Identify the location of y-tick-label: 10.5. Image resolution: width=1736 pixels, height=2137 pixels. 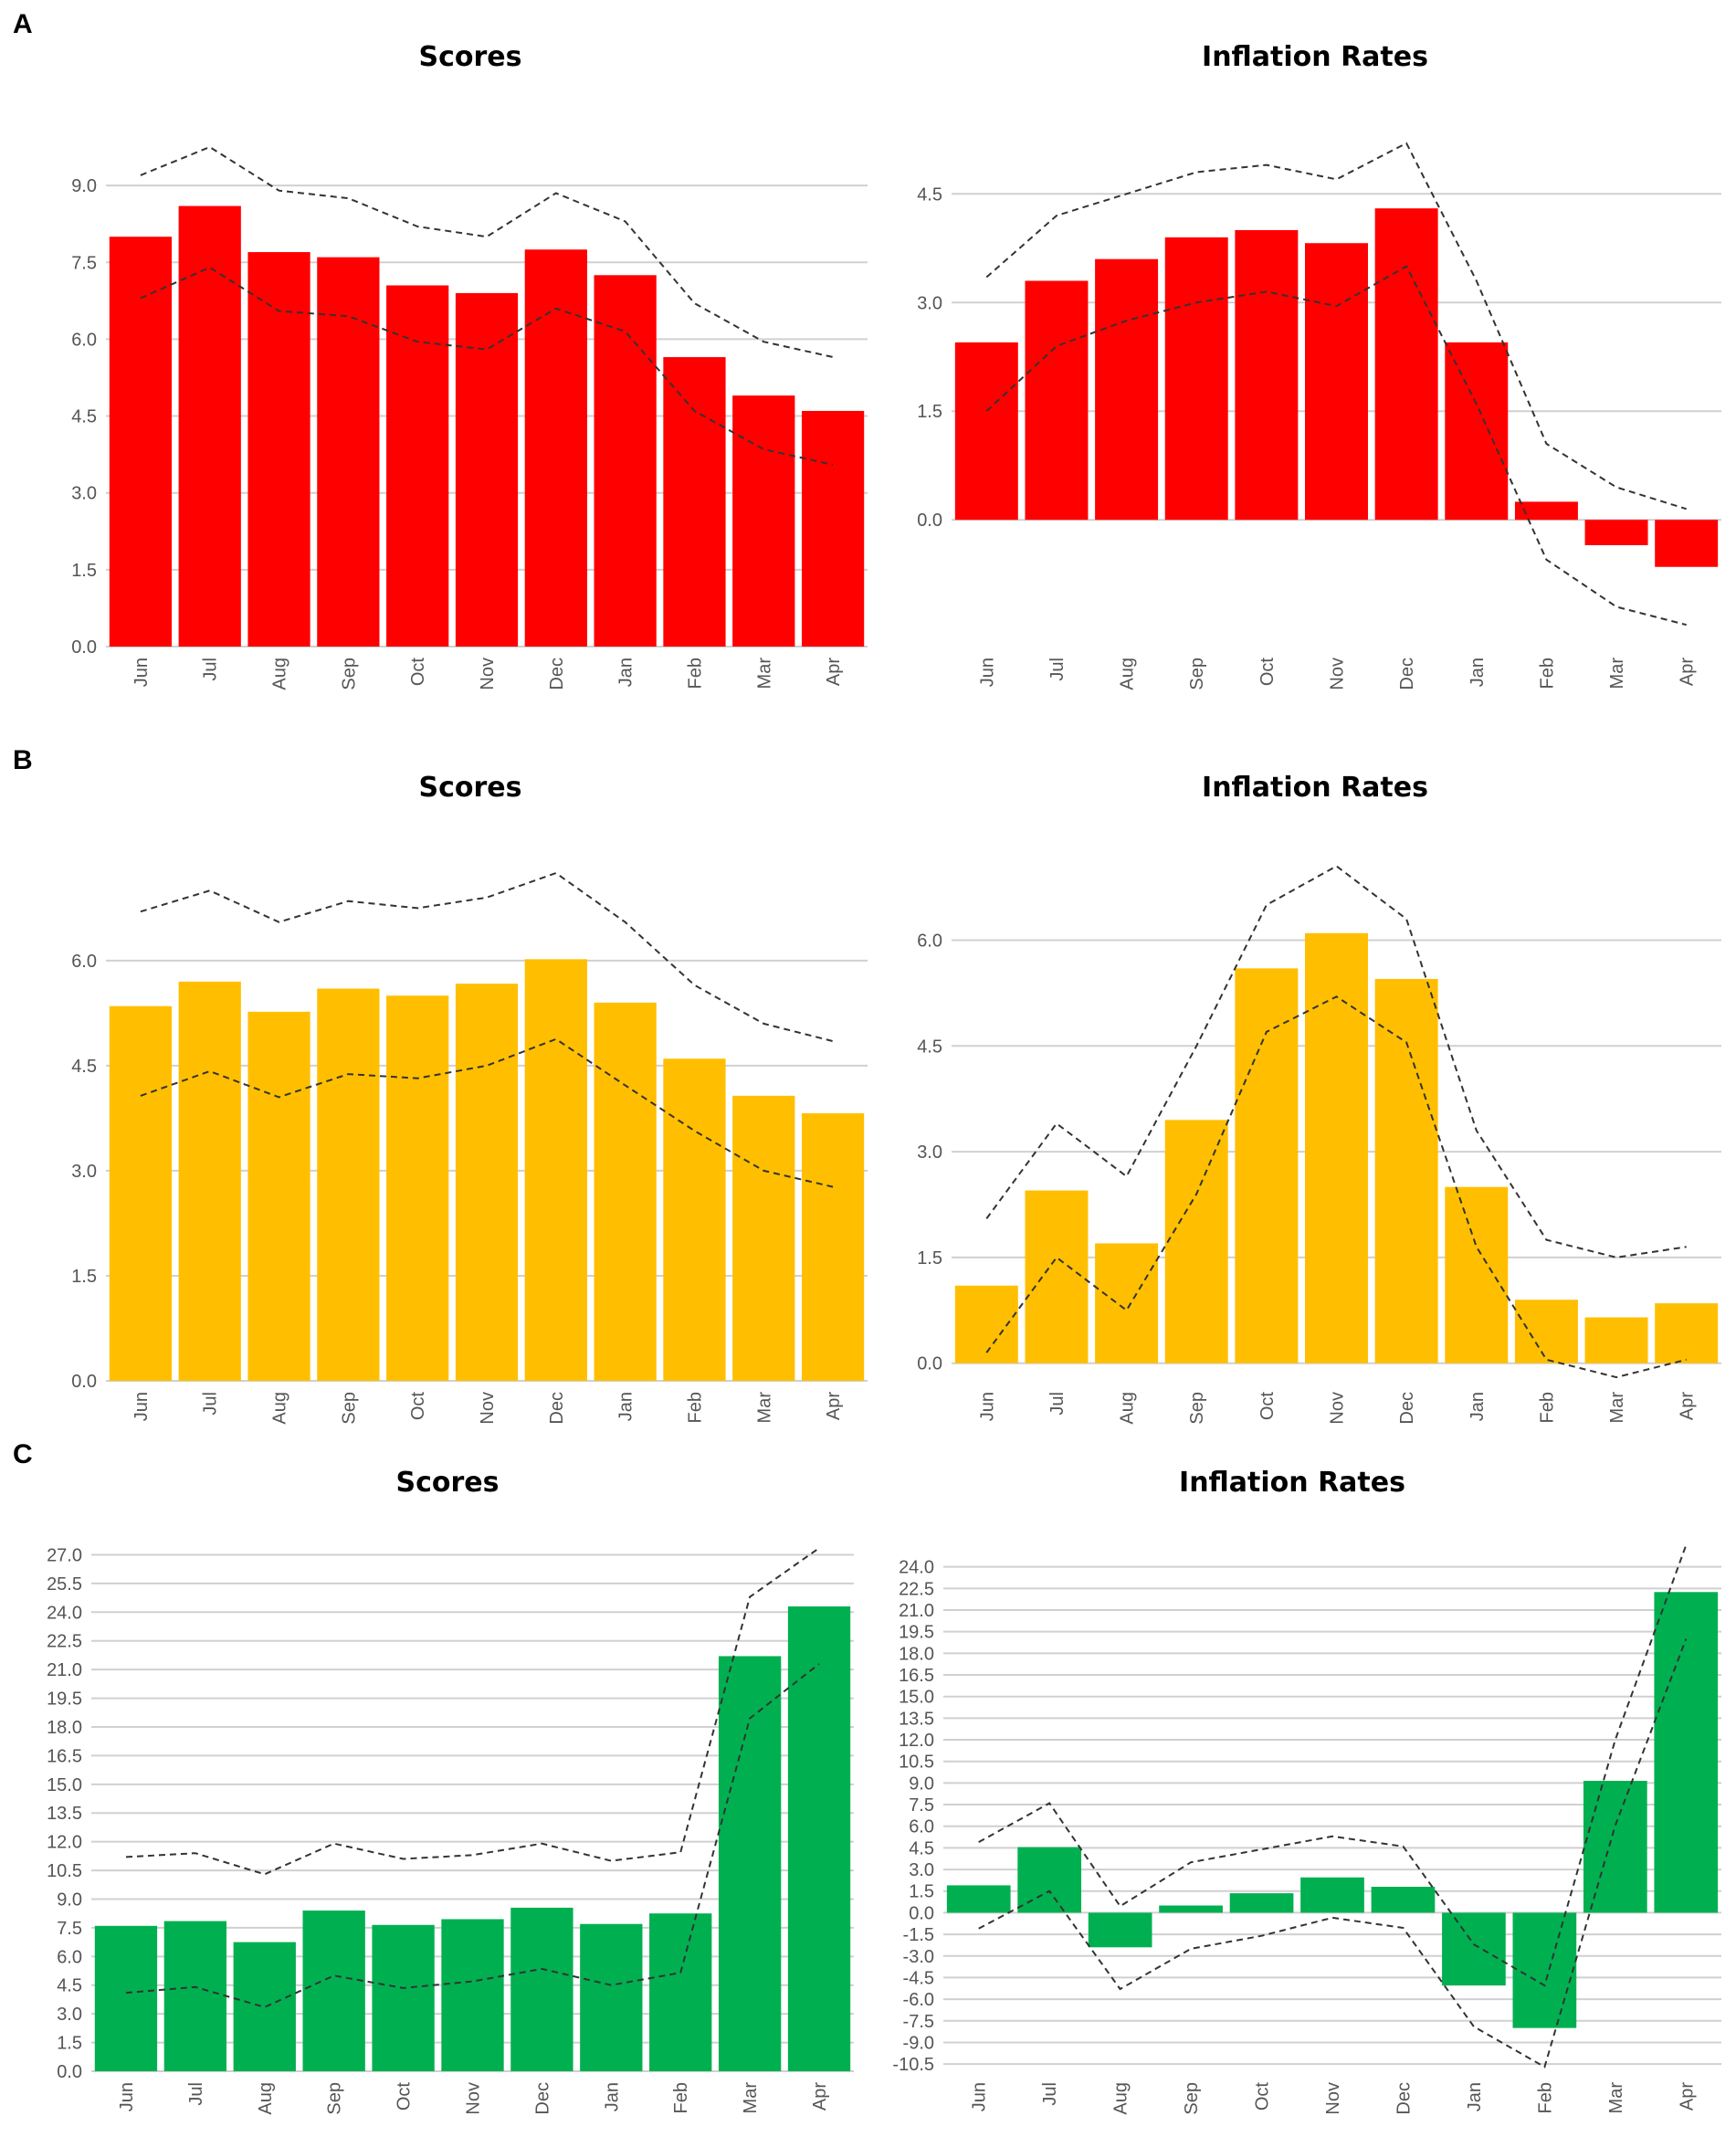
(64, 1871).